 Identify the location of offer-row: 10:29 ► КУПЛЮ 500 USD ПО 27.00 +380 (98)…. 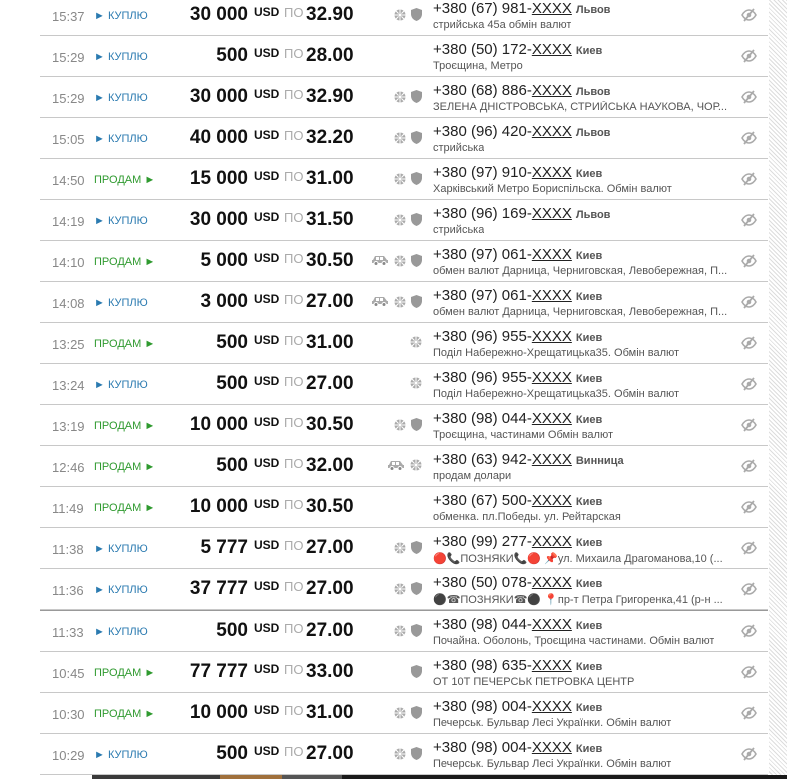
(404, 754).